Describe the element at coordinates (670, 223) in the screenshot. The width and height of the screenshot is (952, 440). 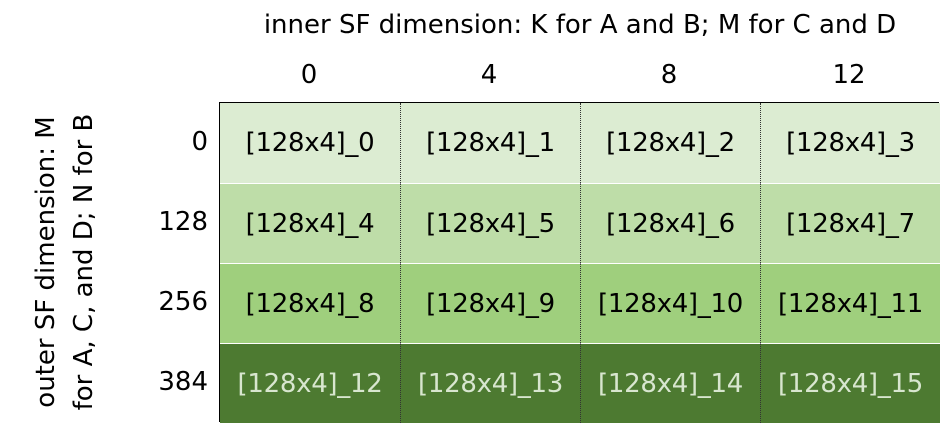
I see `grid-cell: [128x4]_6` at that location.